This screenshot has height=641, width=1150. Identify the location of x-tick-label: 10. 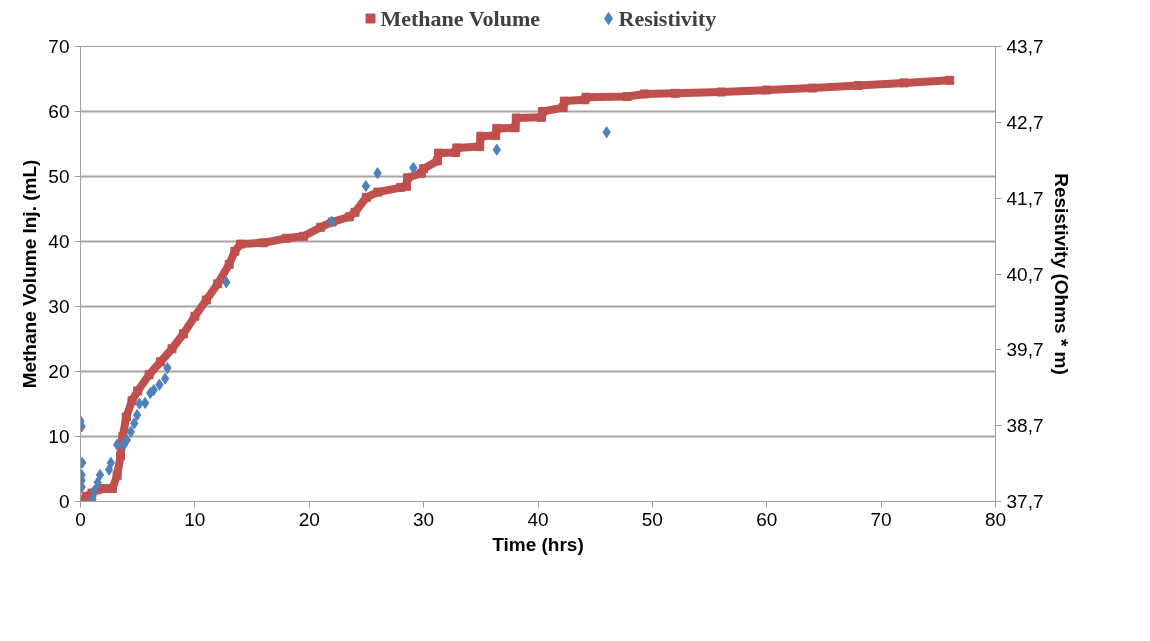
(195, 519).